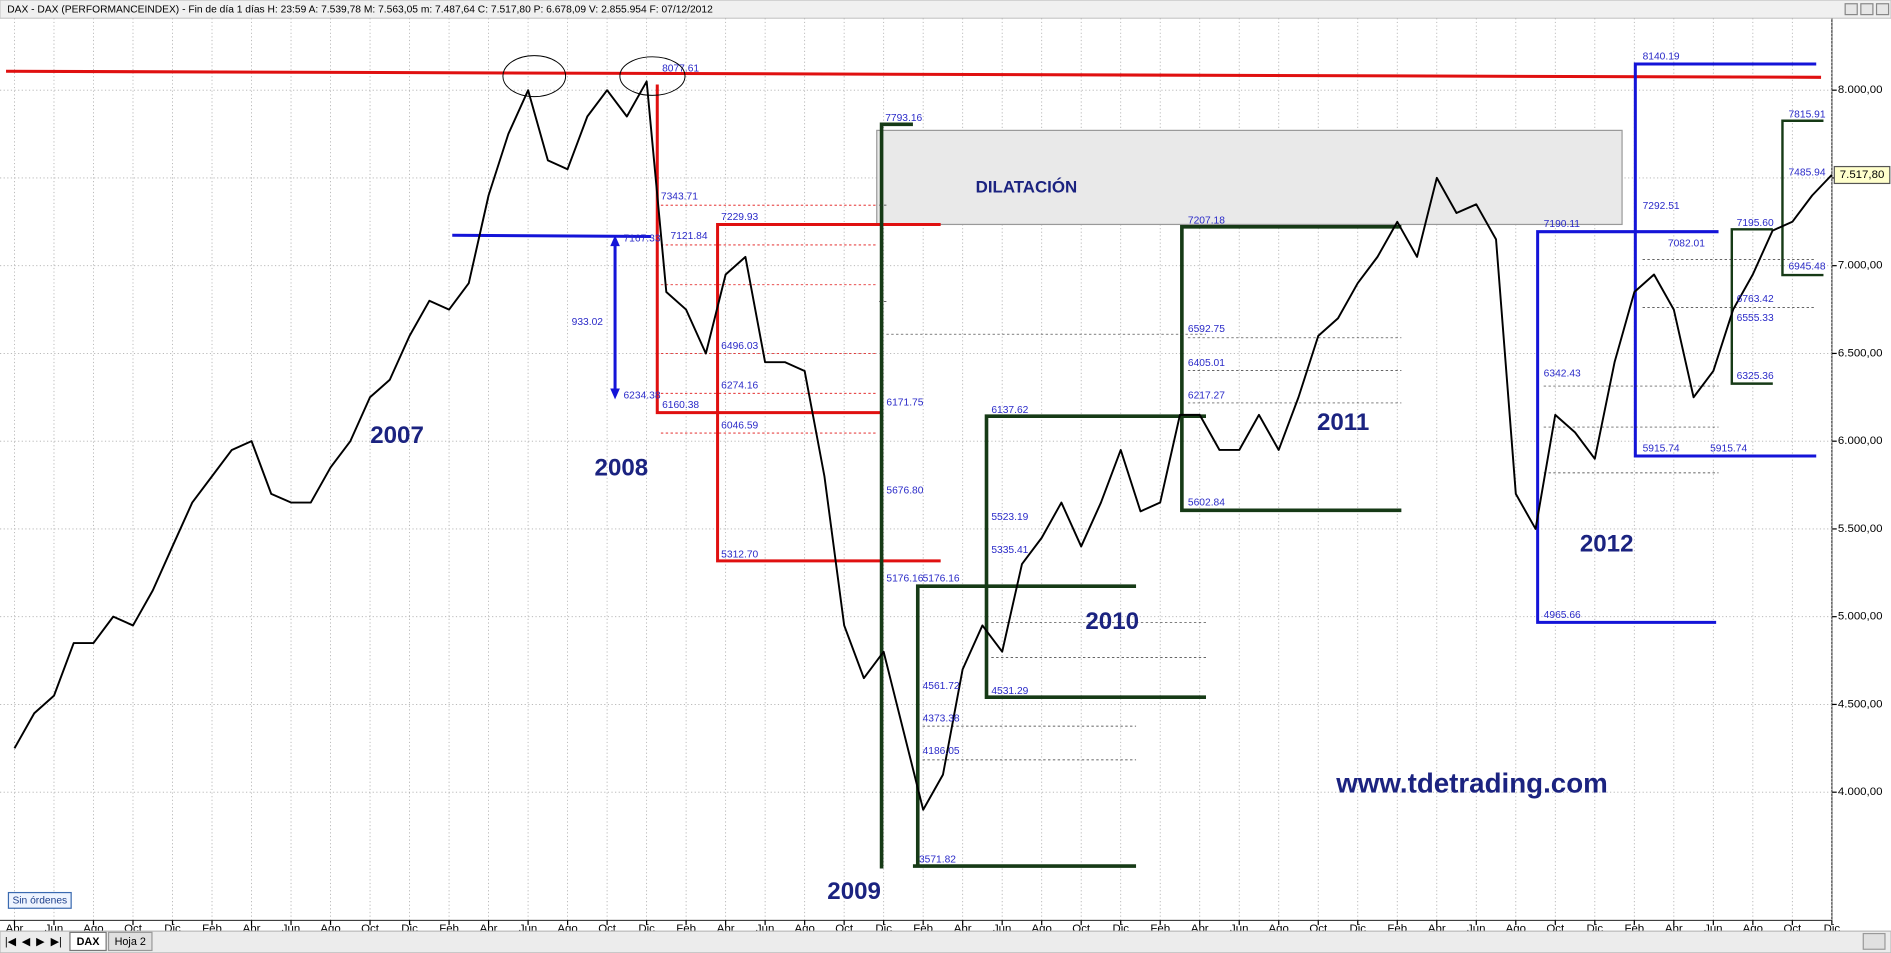 The image size is (1891, 953). Describe the element at coordinates (945, 9) in the screenshot. I see `header-bar` at that location.